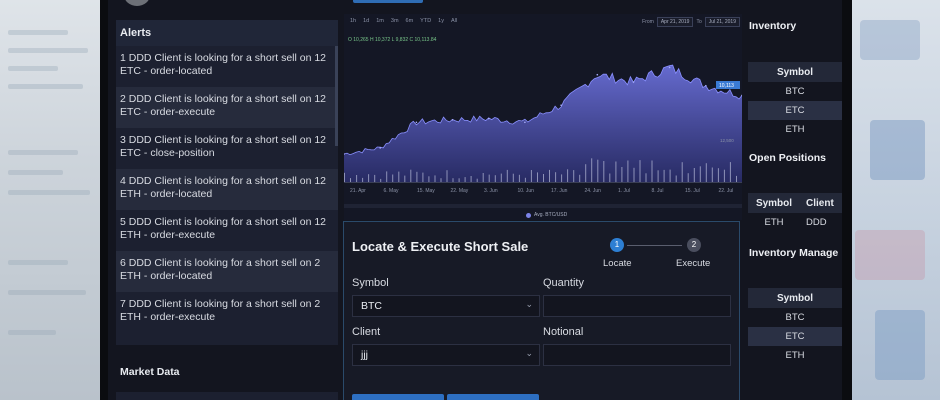  What do you see at coordinates (617, 245) in the screenshot?
I see `step-indicator: 1` at bounding box center [617, 245].